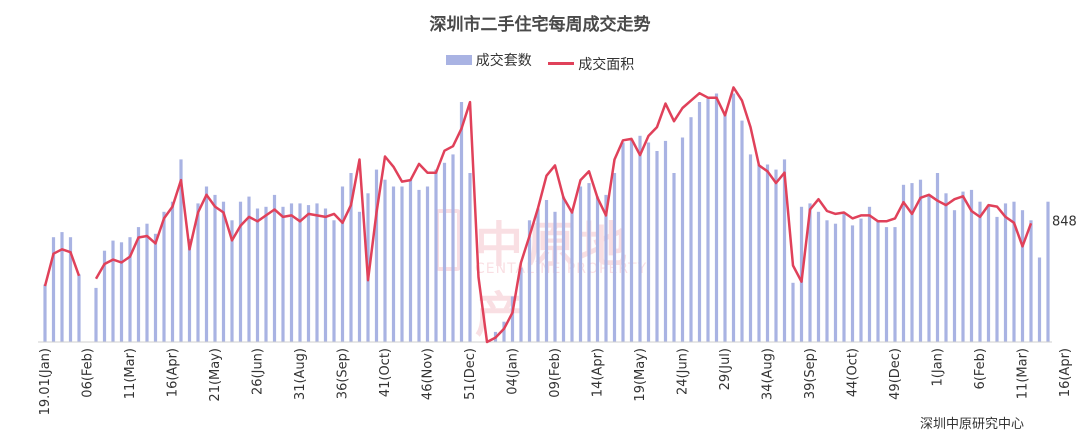  I want to click on line-last-value-label: 80667, so click(1056, 2).